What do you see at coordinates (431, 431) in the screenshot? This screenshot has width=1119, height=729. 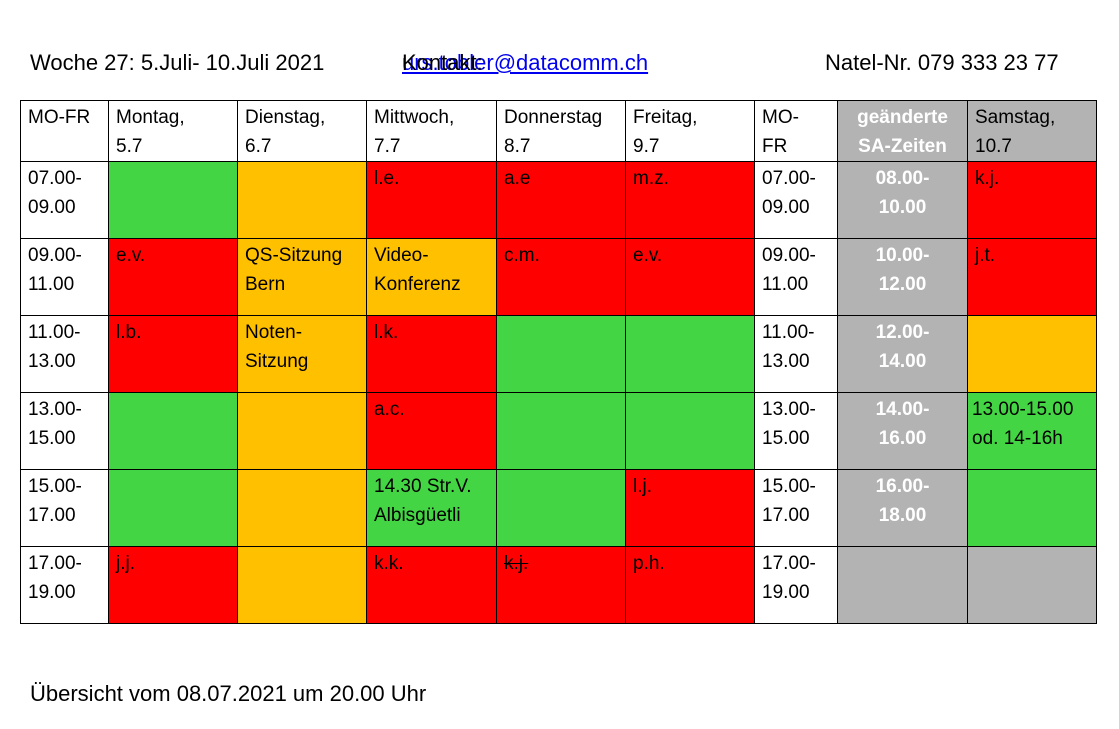 I see `slot-mittwoch: a.c.` at bounding box center [431, 431].